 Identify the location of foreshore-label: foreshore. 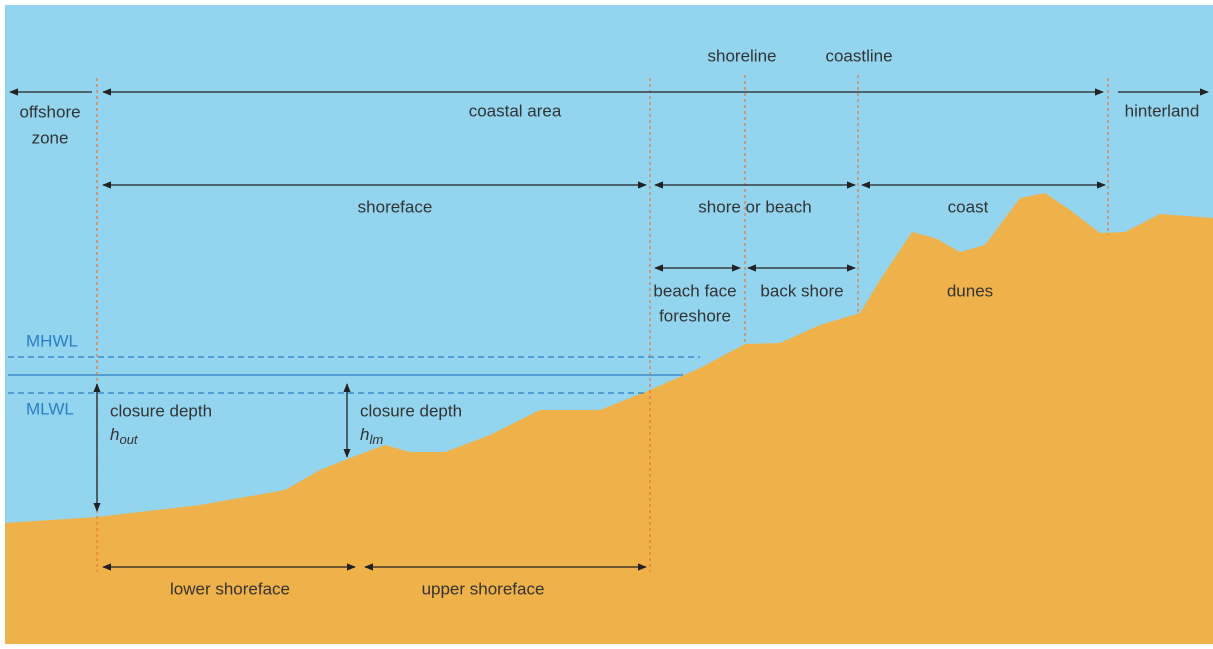
(695, 315).